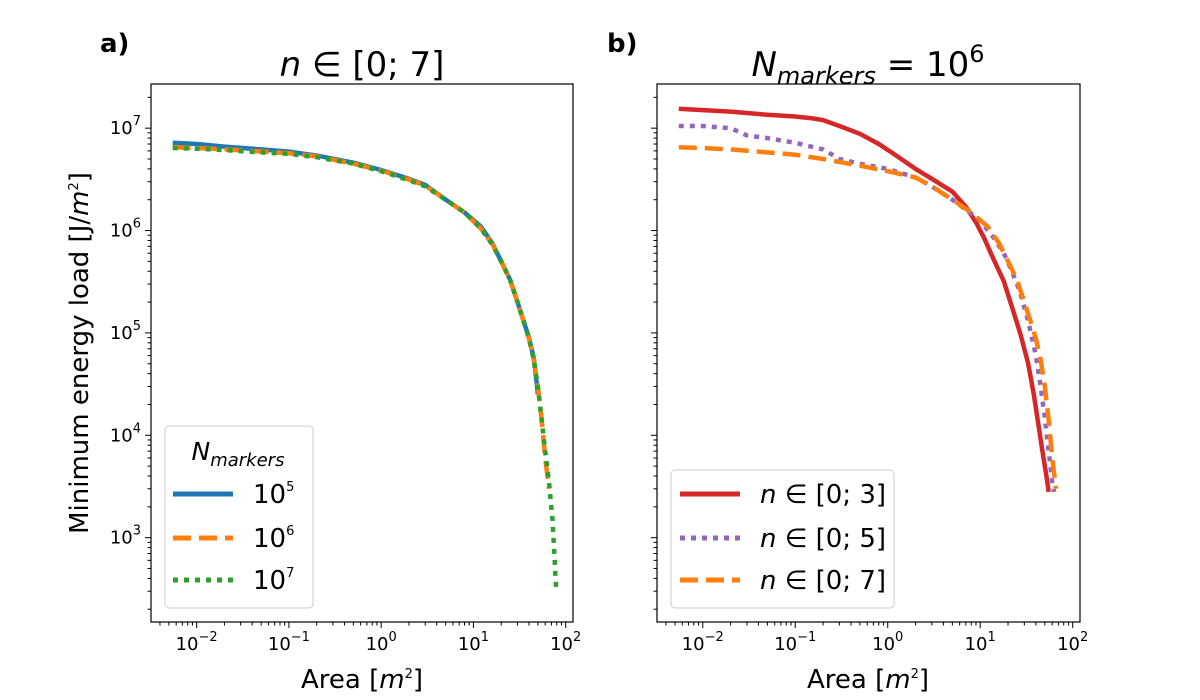 The width and height of the screenshot is (1200, 700). I want to click on panel-a-legend: Nmarkers 105 106 107, so click(239, 517).